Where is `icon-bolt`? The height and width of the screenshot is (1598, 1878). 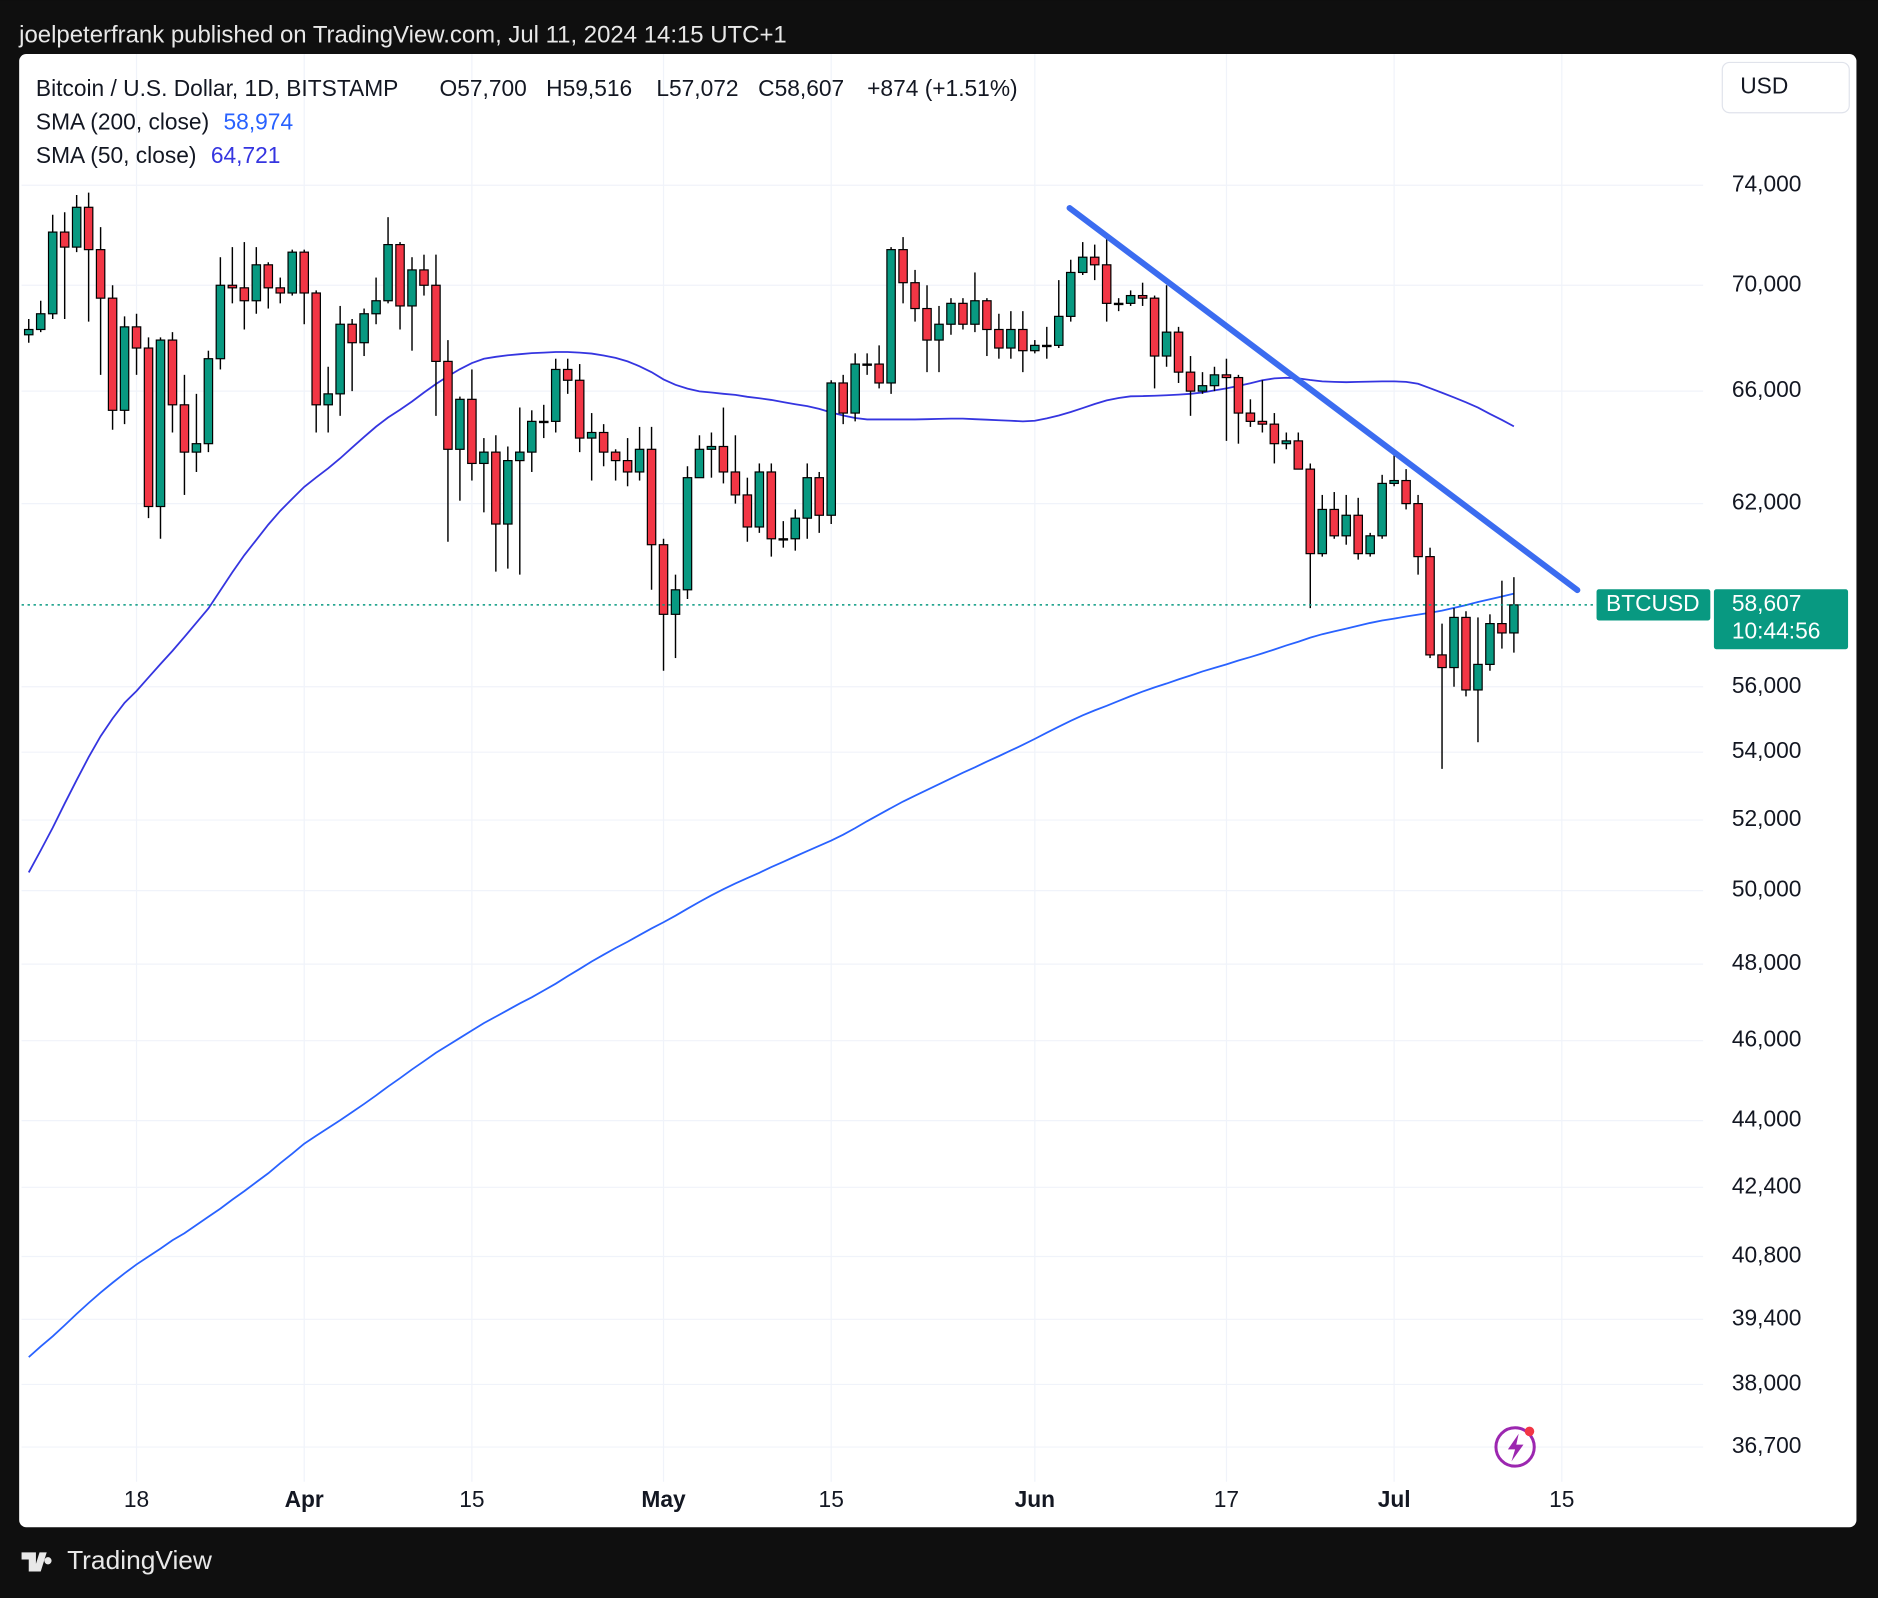 icon-bolt is located at coordinates (1515, 1447).